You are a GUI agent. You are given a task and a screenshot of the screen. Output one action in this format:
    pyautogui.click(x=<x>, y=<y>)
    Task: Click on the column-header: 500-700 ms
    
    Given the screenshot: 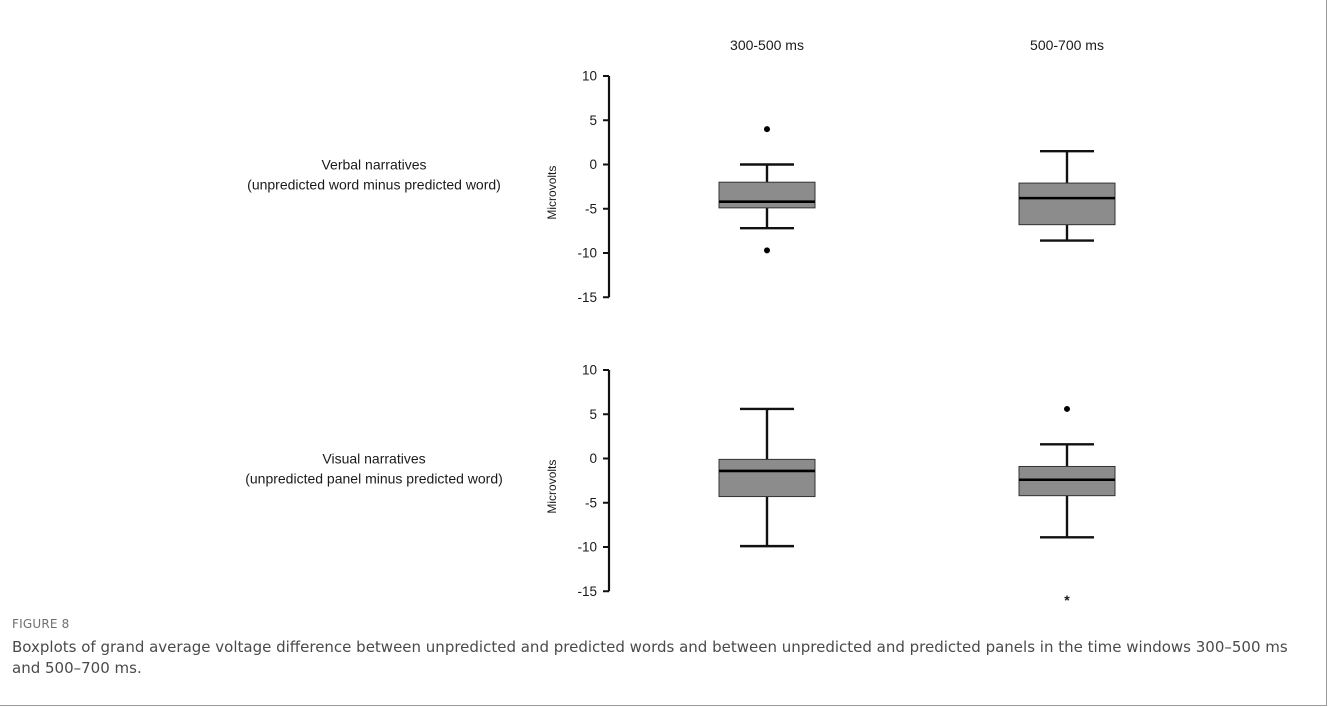 What is the action you would take?
    pyautogui.click(x=1067, y=45)
    